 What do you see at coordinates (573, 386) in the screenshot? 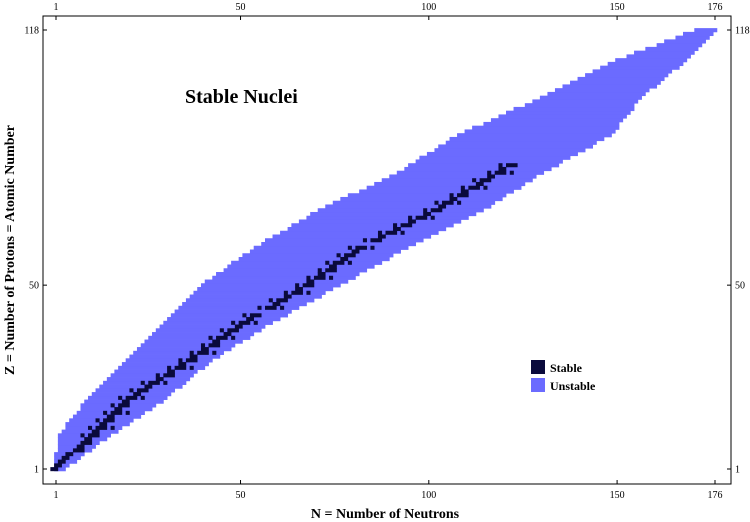
I see `legend-label-unstable: Unstable` at bounding box center [573, 386].